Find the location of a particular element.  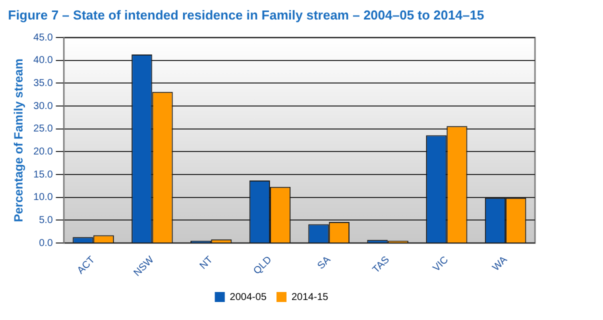

x-tick-label: WA is located at coordinates (500, 264).